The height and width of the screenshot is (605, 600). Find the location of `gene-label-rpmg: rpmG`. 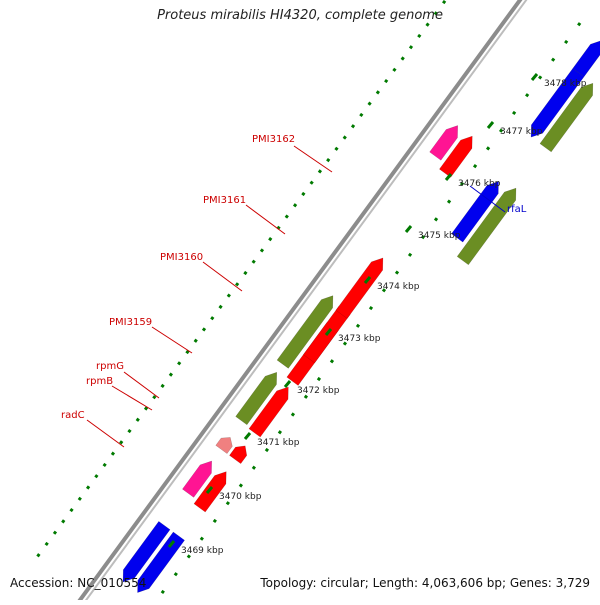

gene-label-rpmg: rpmG is located at coordinates (110, 366).